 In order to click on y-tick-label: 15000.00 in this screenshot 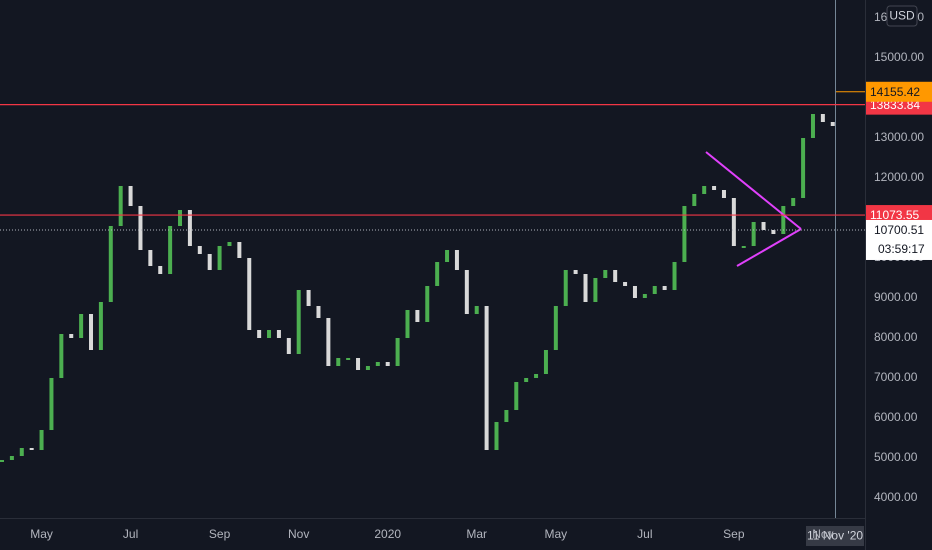, I will do `click(899, 57)`.